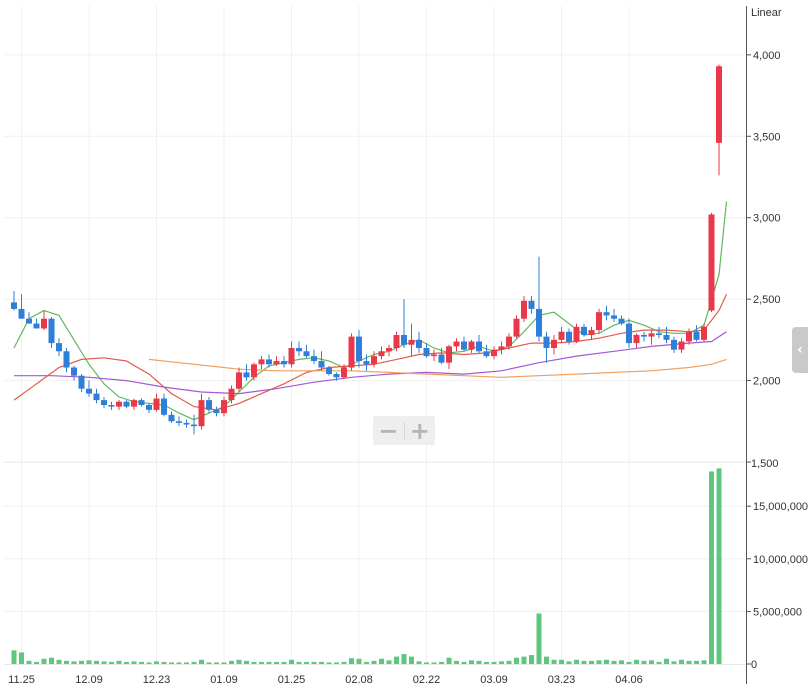  Describe the element at coordinates (292, 680) in the screenshot. I see `x-tick-label: 01.25` at that location.